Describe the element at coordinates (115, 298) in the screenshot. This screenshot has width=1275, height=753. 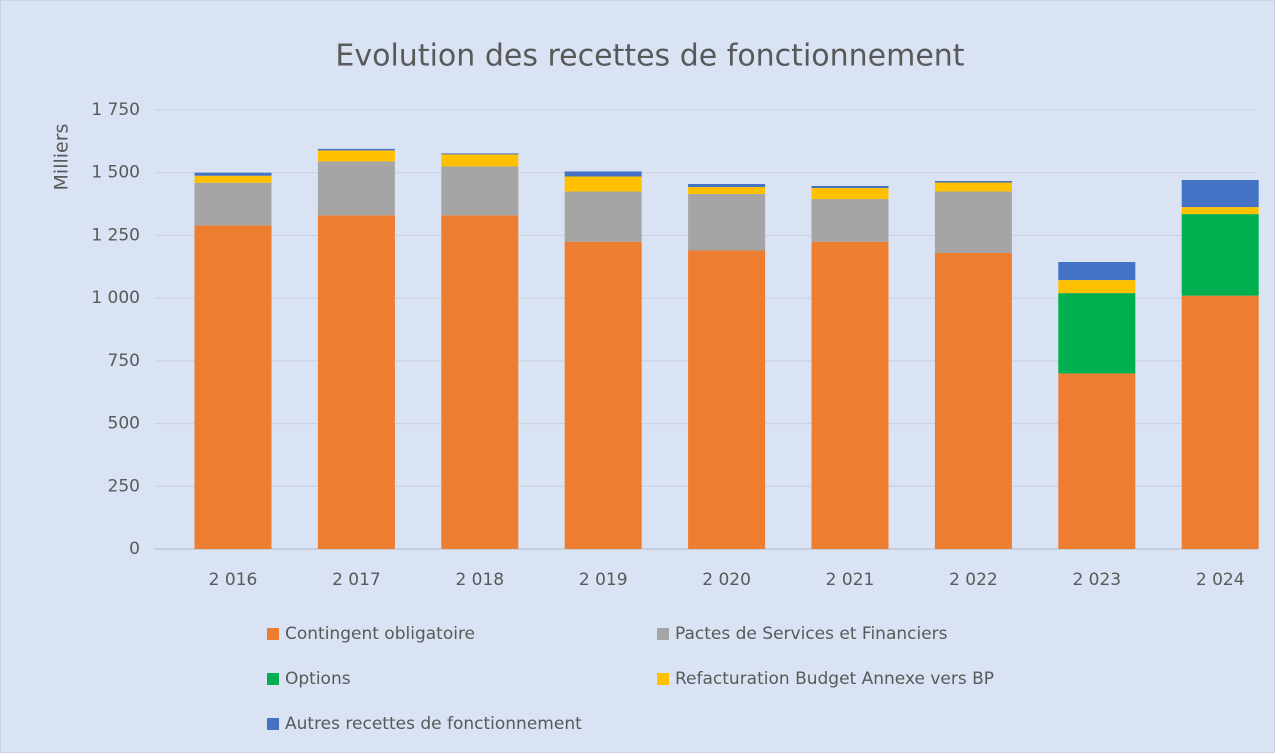
I see `y-tick-label: 1 000` at that location.